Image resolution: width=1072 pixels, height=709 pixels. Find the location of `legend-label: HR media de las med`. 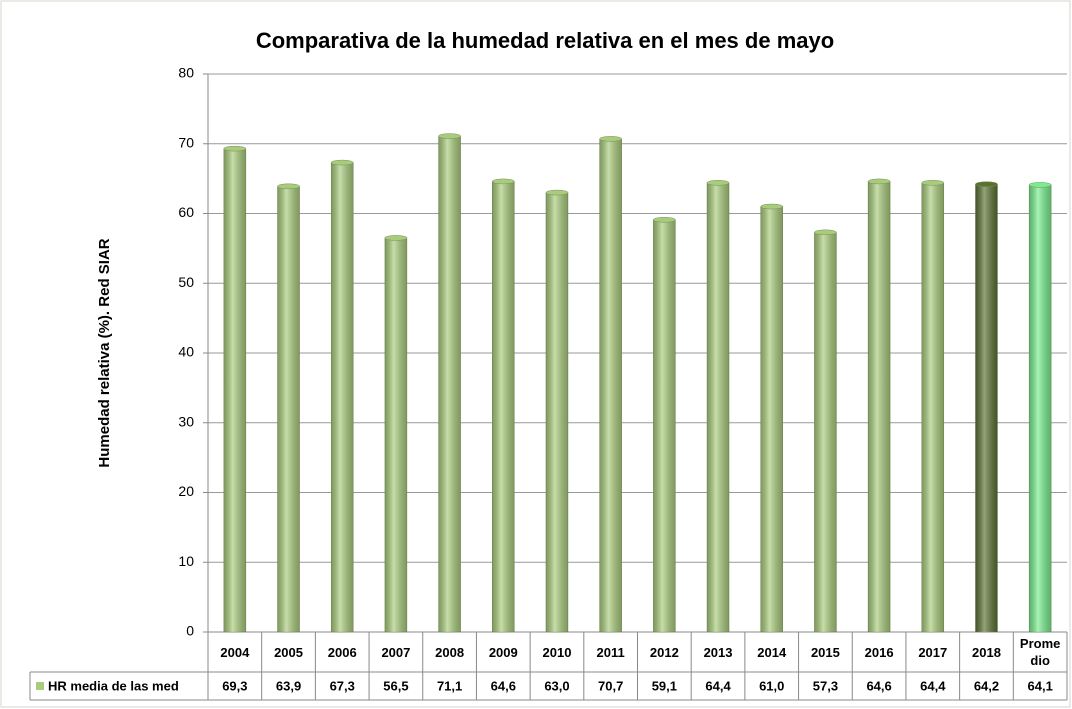

legend-label: HR media de las med is located at coordinates (113, 685).